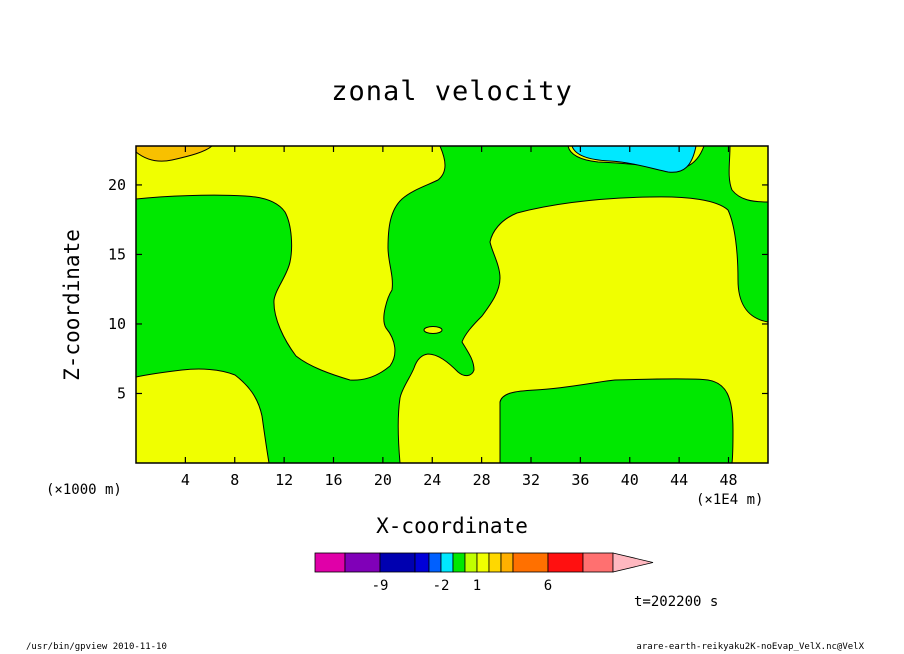 This screenshot has height=654, width=904. I want to click on x-tick-label: 20, so click(383, 480).